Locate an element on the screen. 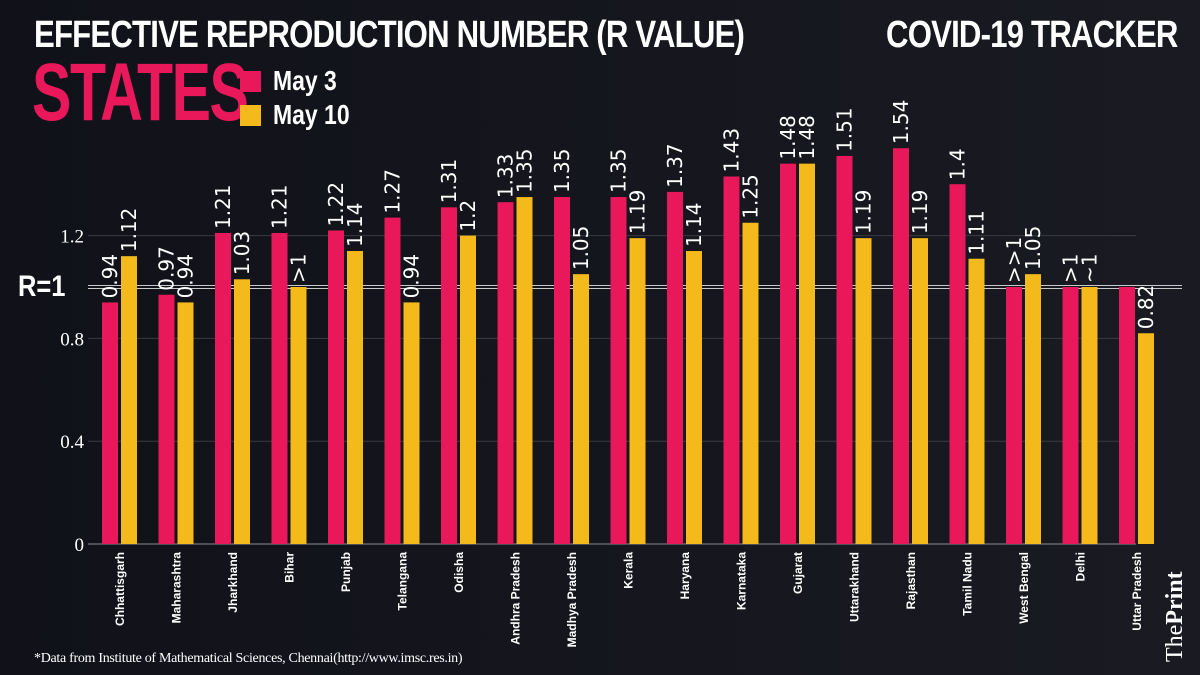 This screenshot has width=1200, height=675. y-tick-label: 0.8 is located at coordinates (72, 339).